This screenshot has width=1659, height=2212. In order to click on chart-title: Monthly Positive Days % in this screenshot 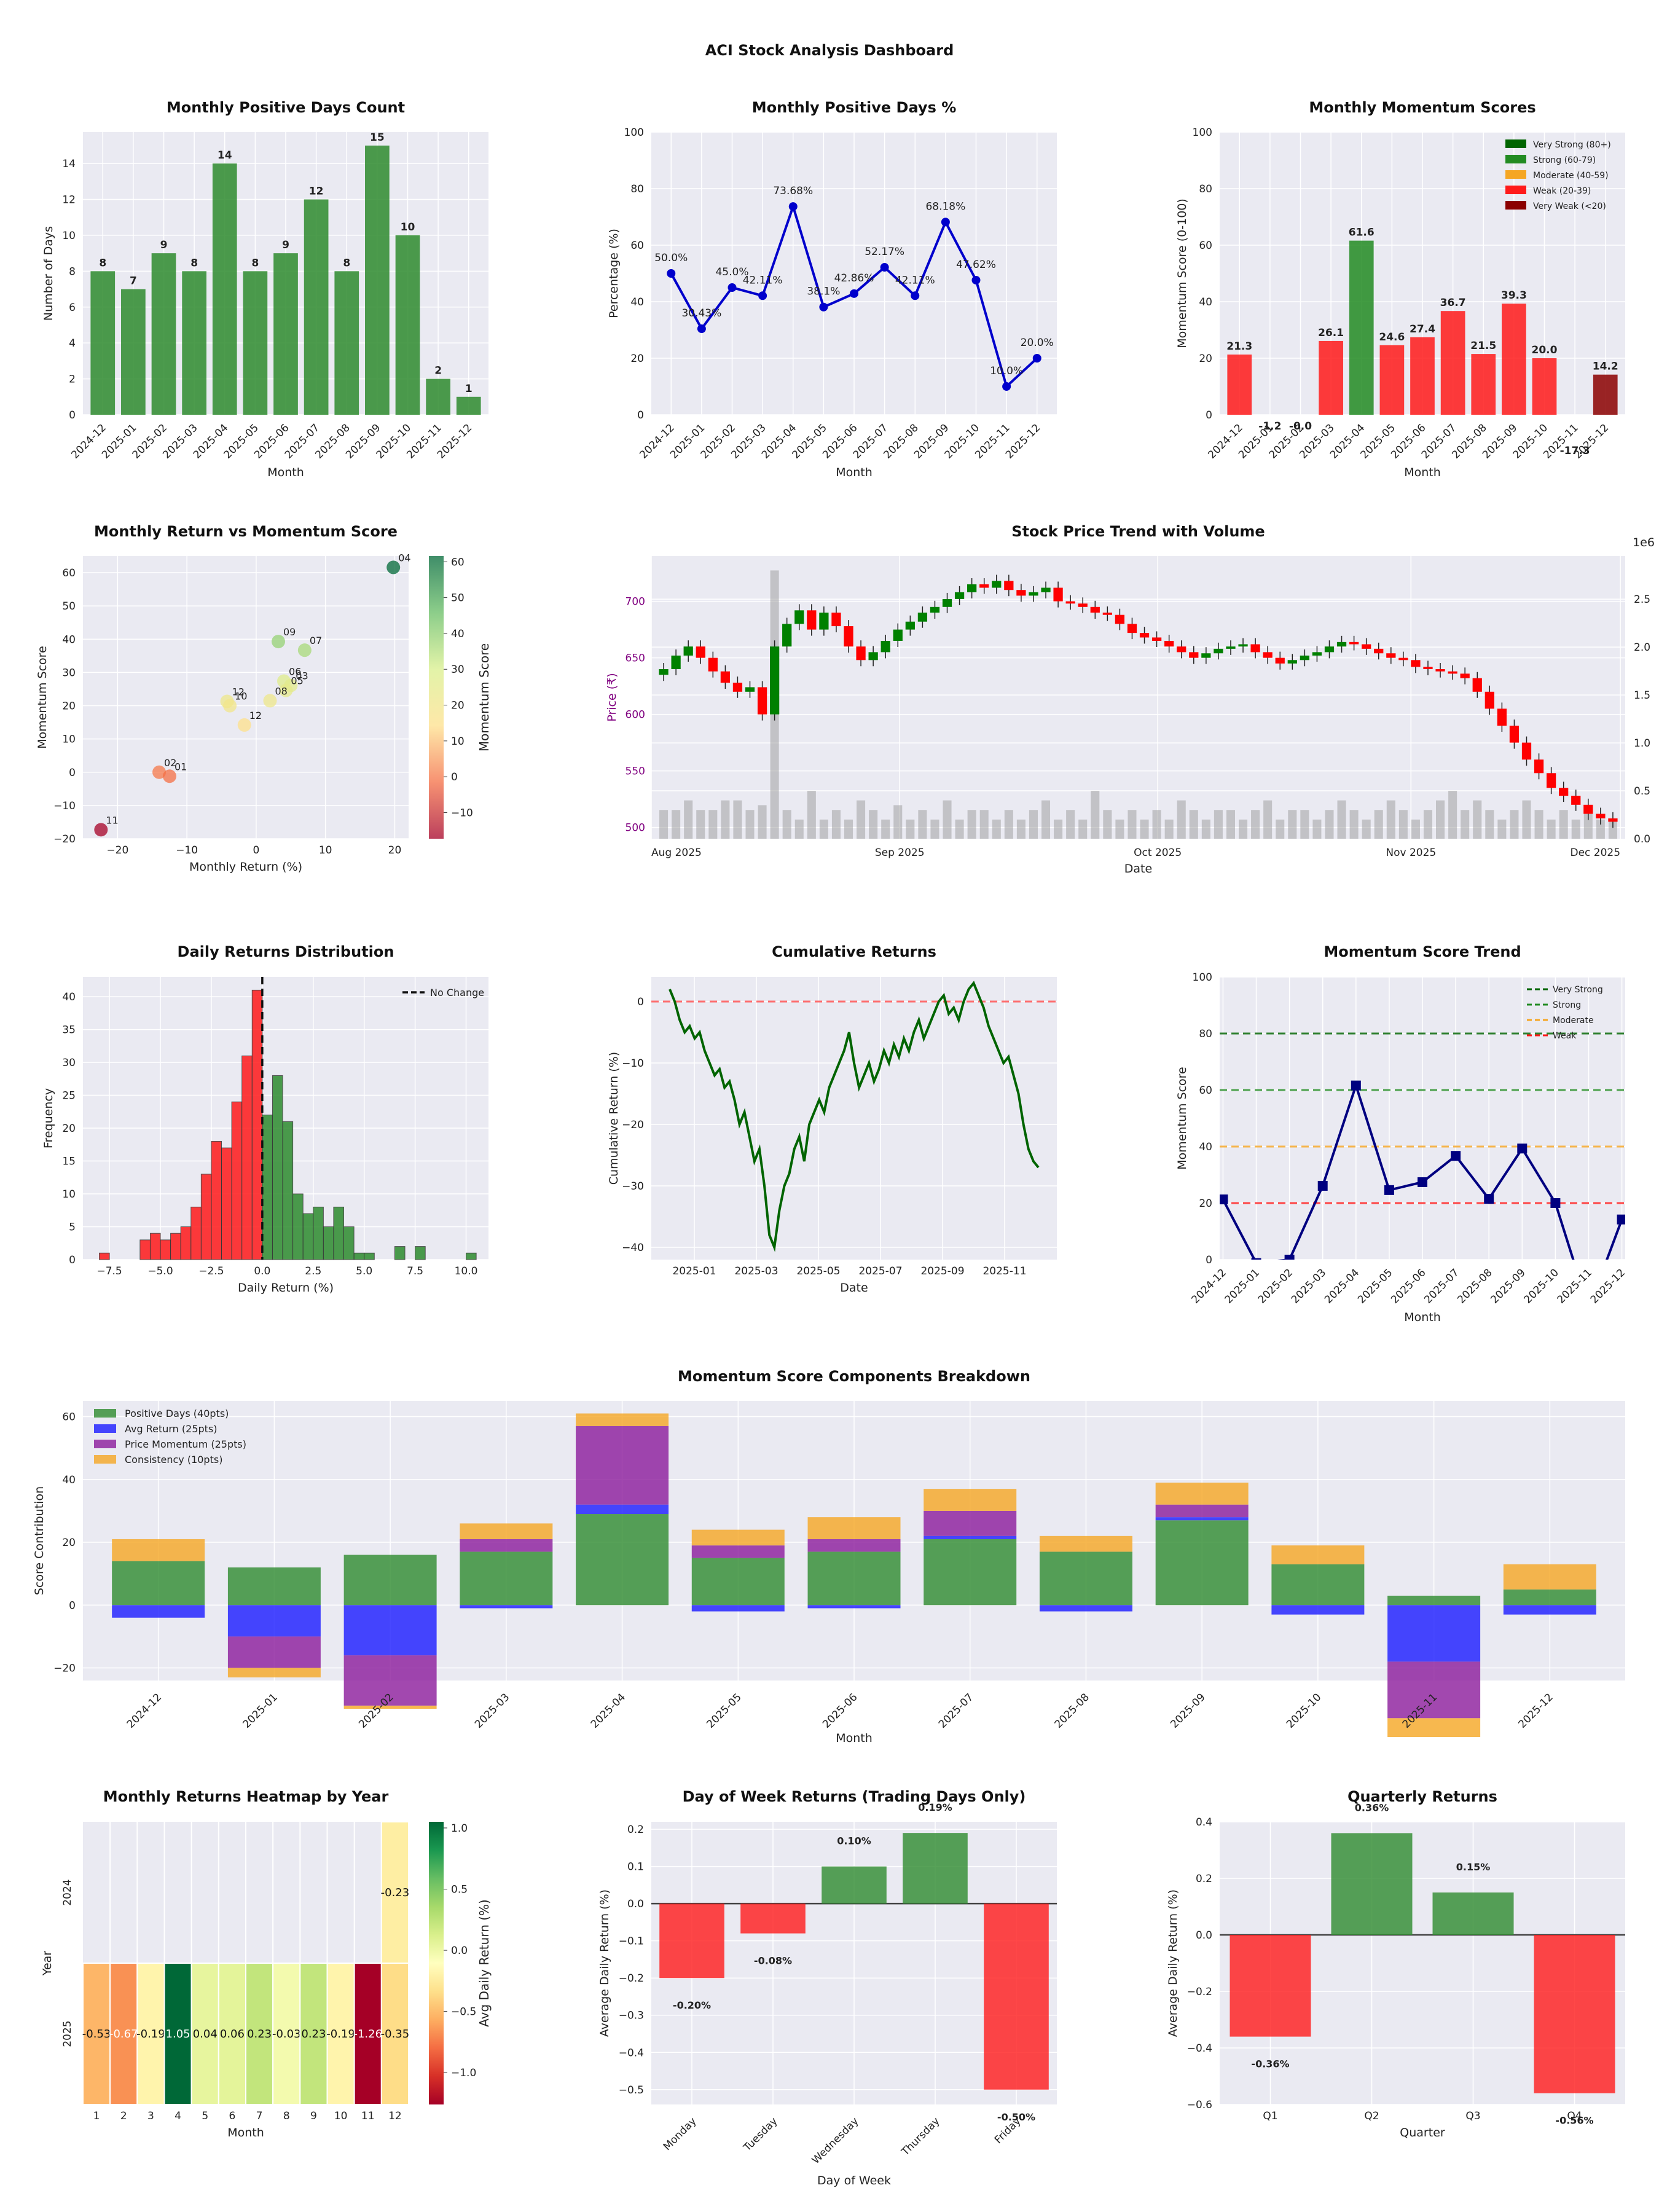, I will do `click(854, 107)`.